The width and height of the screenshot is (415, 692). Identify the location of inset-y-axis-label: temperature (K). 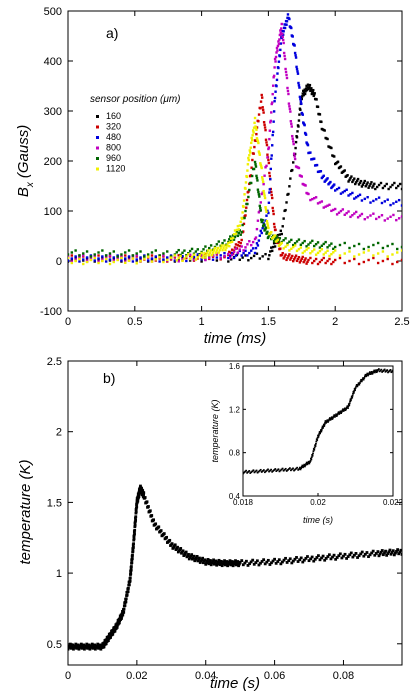
(215, 430).